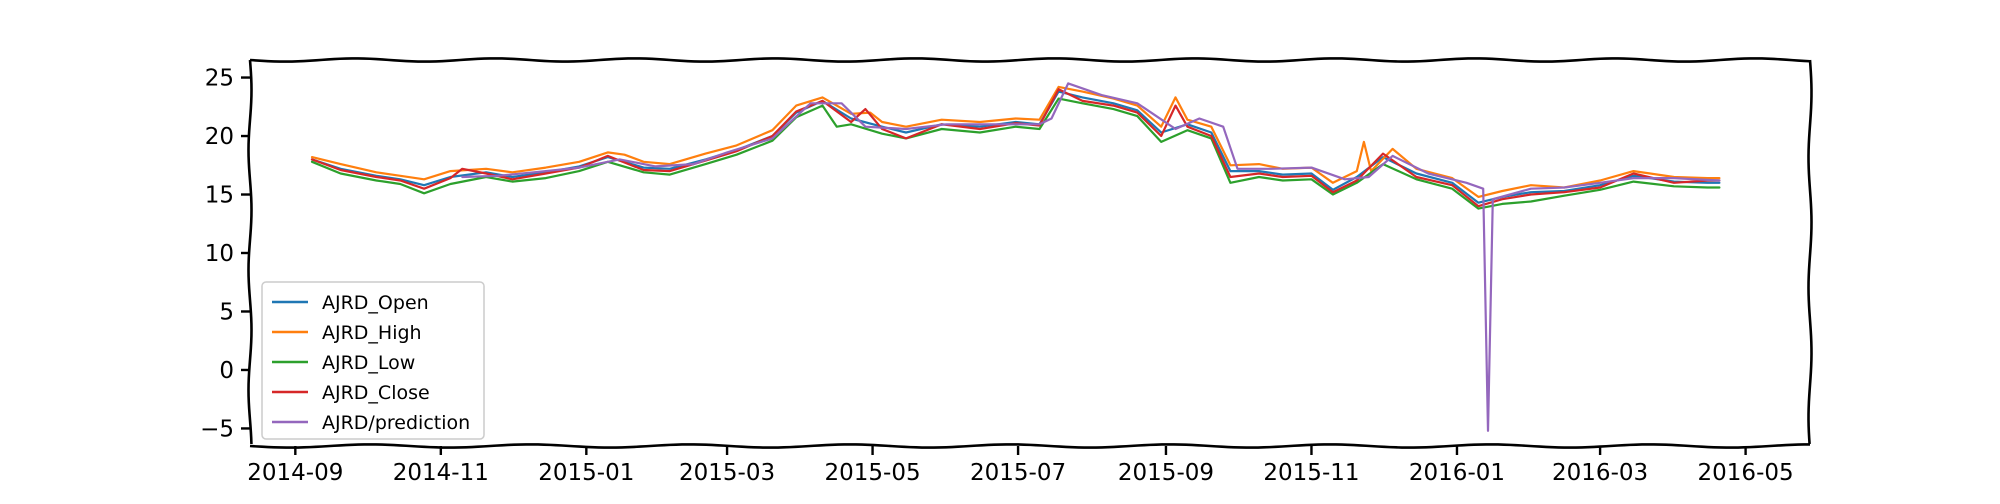  What do you see at coordinates (219, 137) in the screenshot?
I see `y-tick-label: 20` at bounding box center [219, 137].